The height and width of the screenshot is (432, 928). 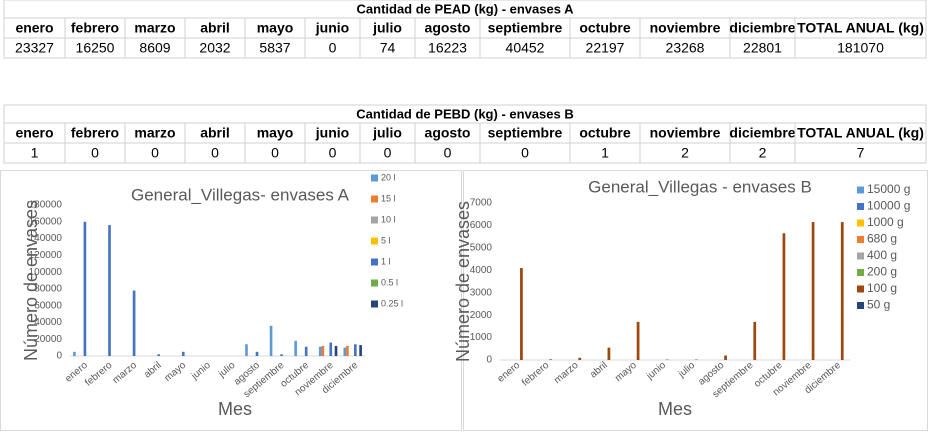 I want to click on cell-value: 40452, so click(x=525, y=48).